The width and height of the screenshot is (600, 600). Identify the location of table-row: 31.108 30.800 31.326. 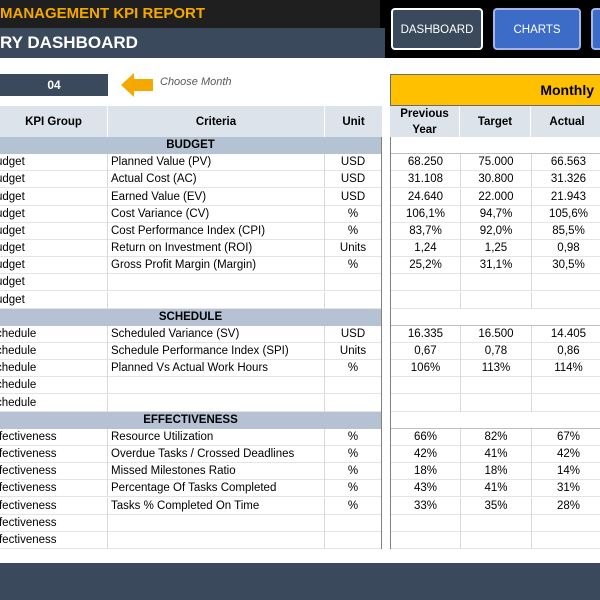
(495, 180).